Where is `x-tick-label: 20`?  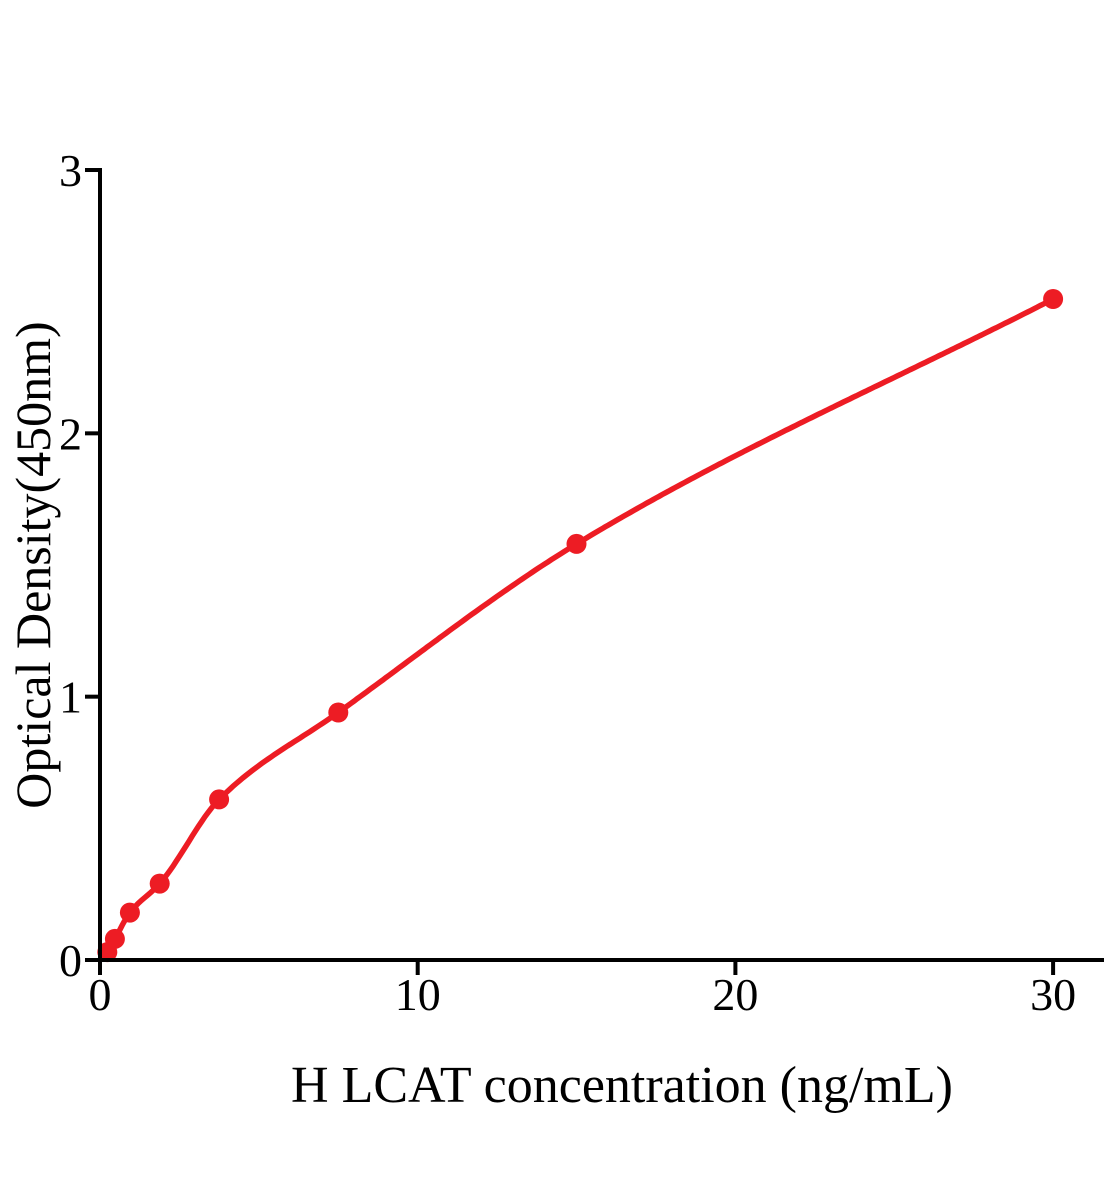
x-tick-label: 20 is located at coordinates (735, 994).